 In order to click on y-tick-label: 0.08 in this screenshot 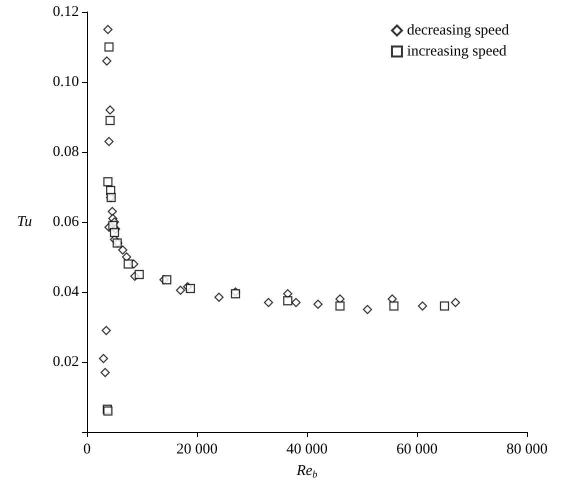, I will do `click(65, 152)`.